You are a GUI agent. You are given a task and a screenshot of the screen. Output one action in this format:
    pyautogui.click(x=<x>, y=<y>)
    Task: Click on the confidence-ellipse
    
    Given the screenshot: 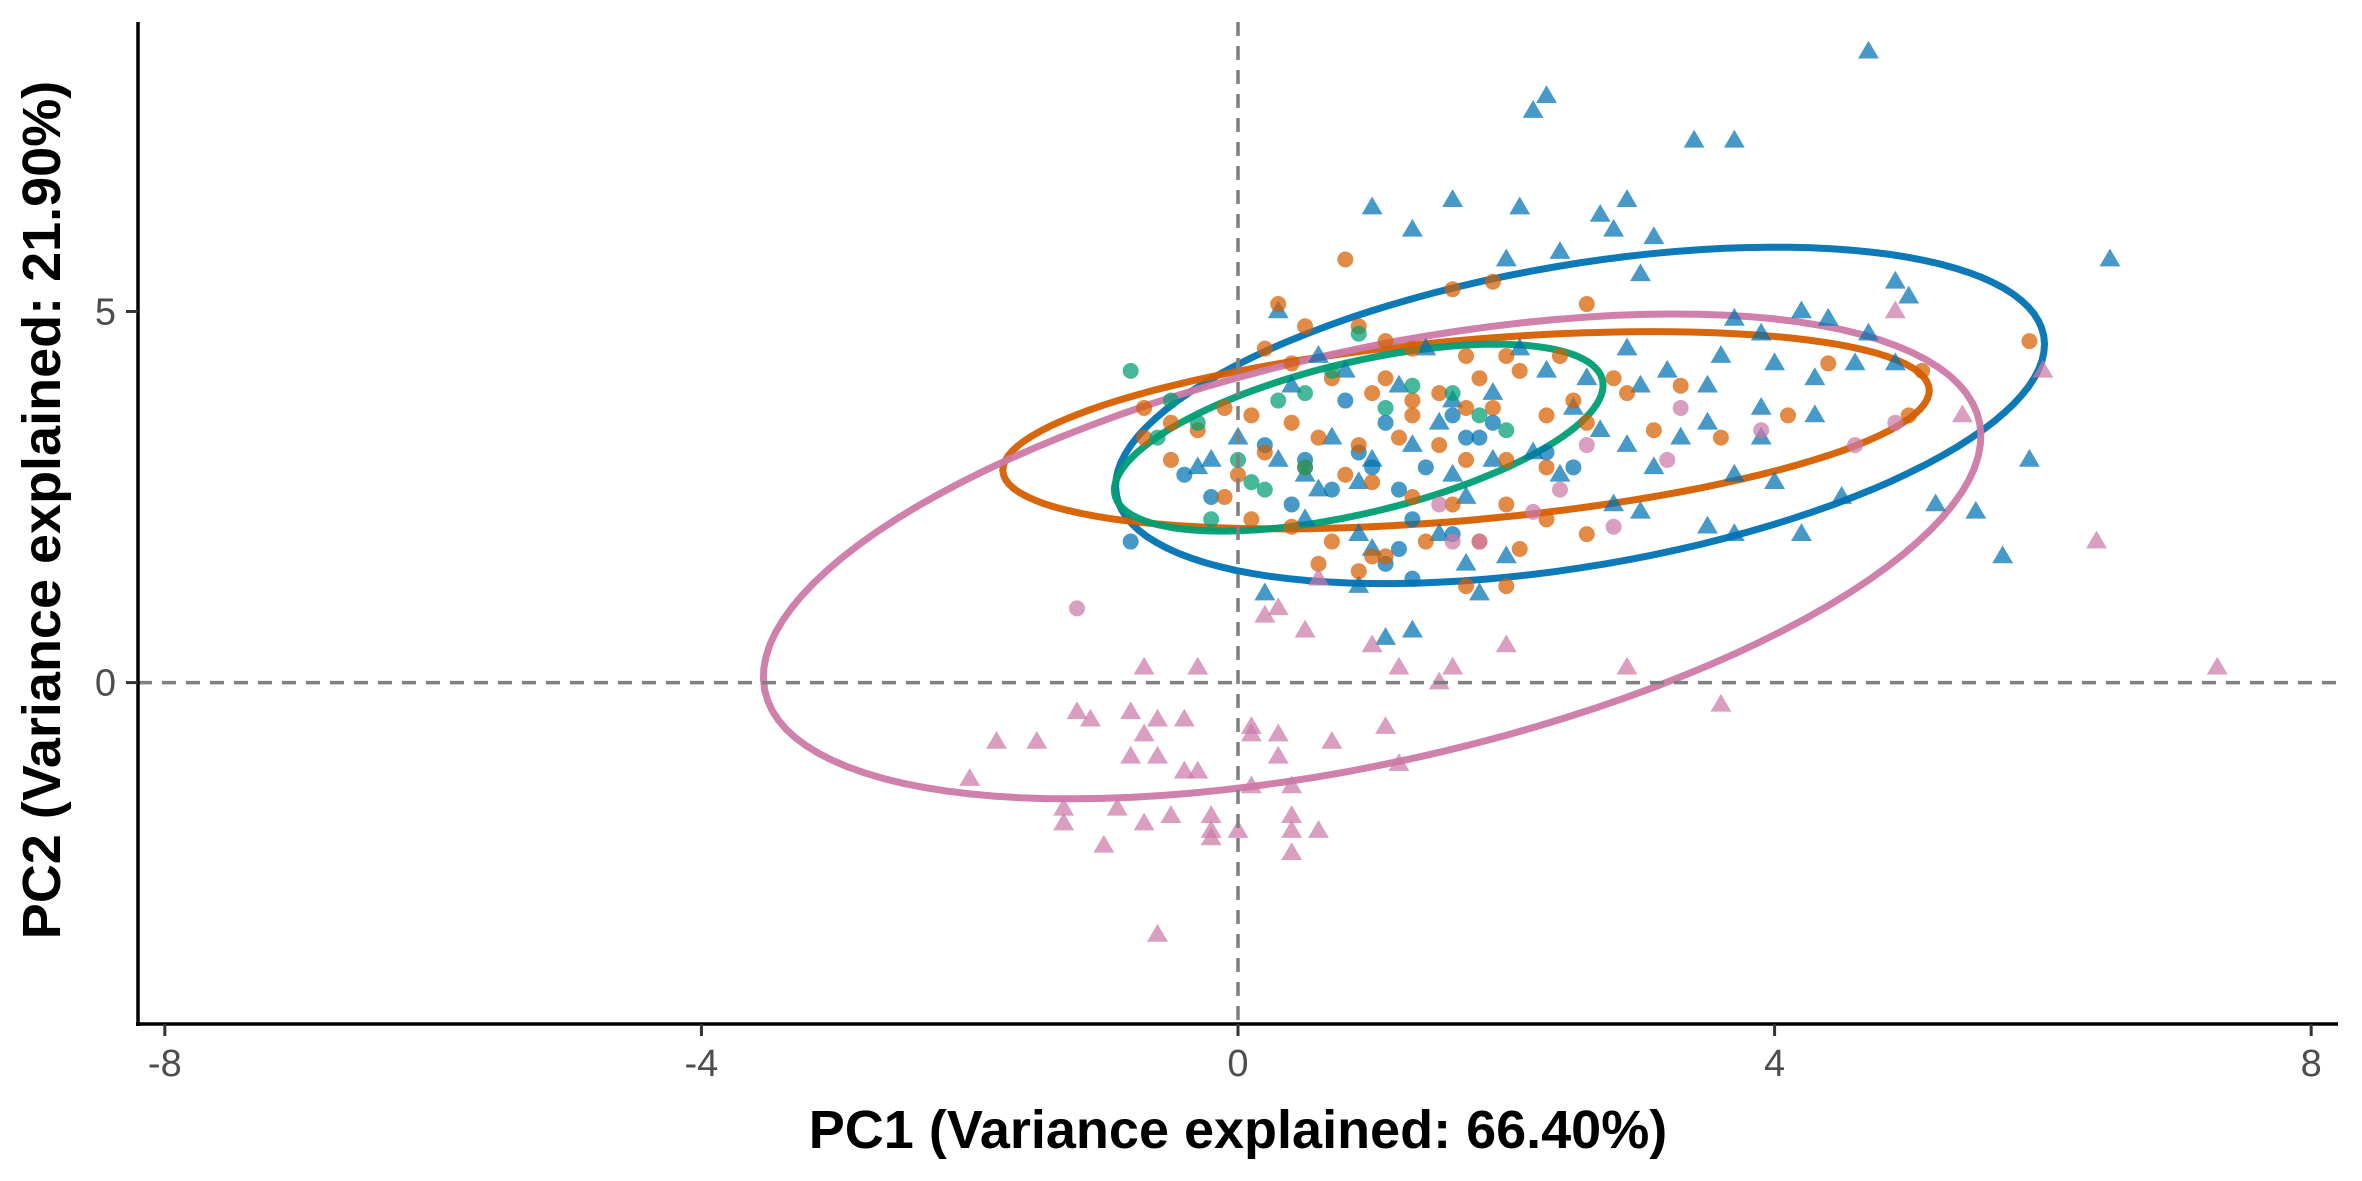 What is the action you would take?
    pyautogui.click(x=1580, y=415)
    